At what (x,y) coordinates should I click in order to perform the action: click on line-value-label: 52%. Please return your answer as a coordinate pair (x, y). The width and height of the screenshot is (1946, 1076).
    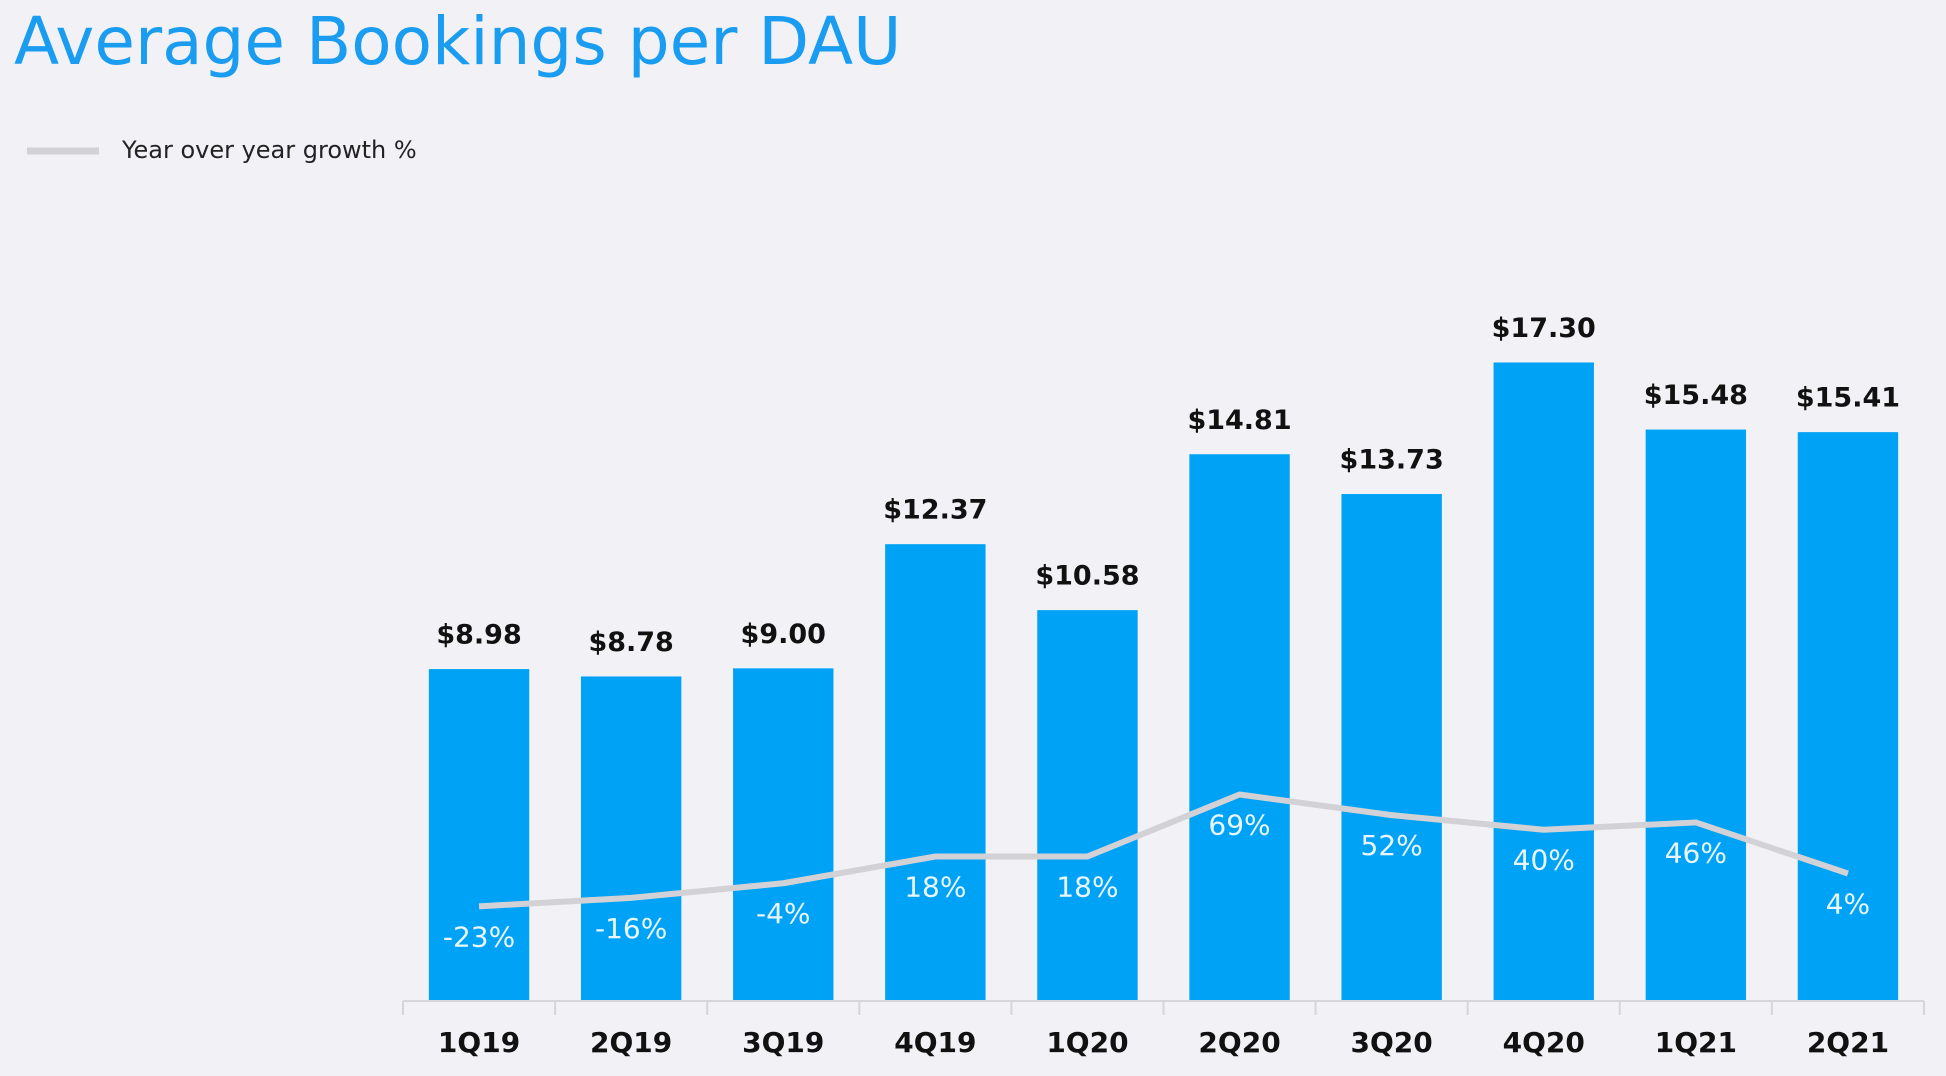
    Looking at the image, I should click on (1392, 845).